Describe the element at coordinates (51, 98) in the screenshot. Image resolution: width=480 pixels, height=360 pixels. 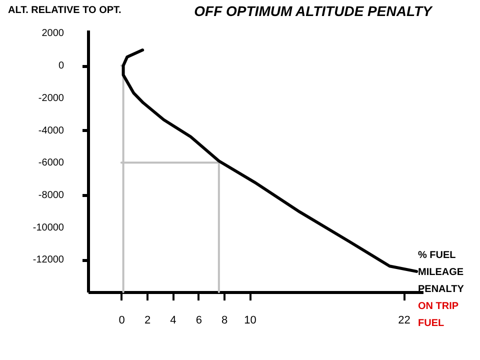
I see `y-tick-label: -2000` at that location.